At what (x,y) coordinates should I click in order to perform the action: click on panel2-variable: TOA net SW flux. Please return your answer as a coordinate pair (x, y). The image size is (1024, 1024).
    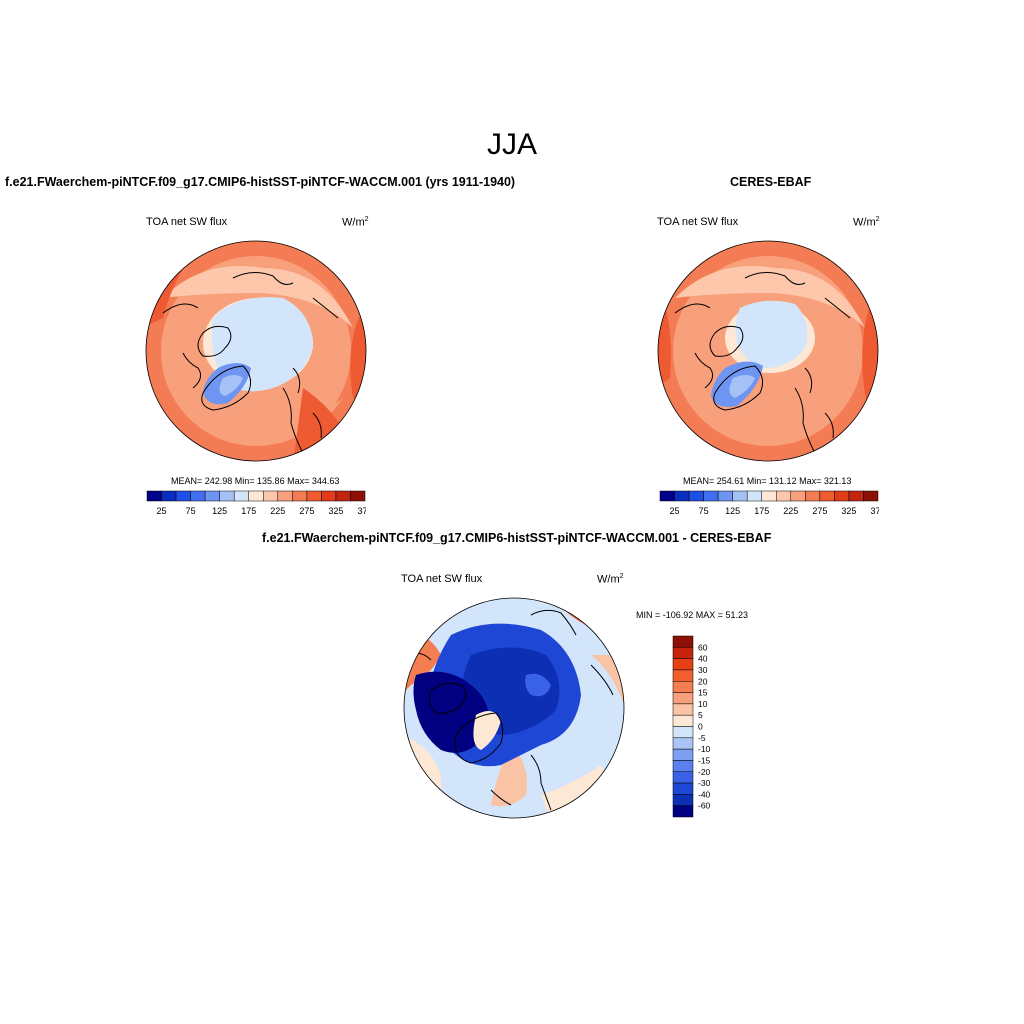
    Looking at the image, I should click on (698, 222).